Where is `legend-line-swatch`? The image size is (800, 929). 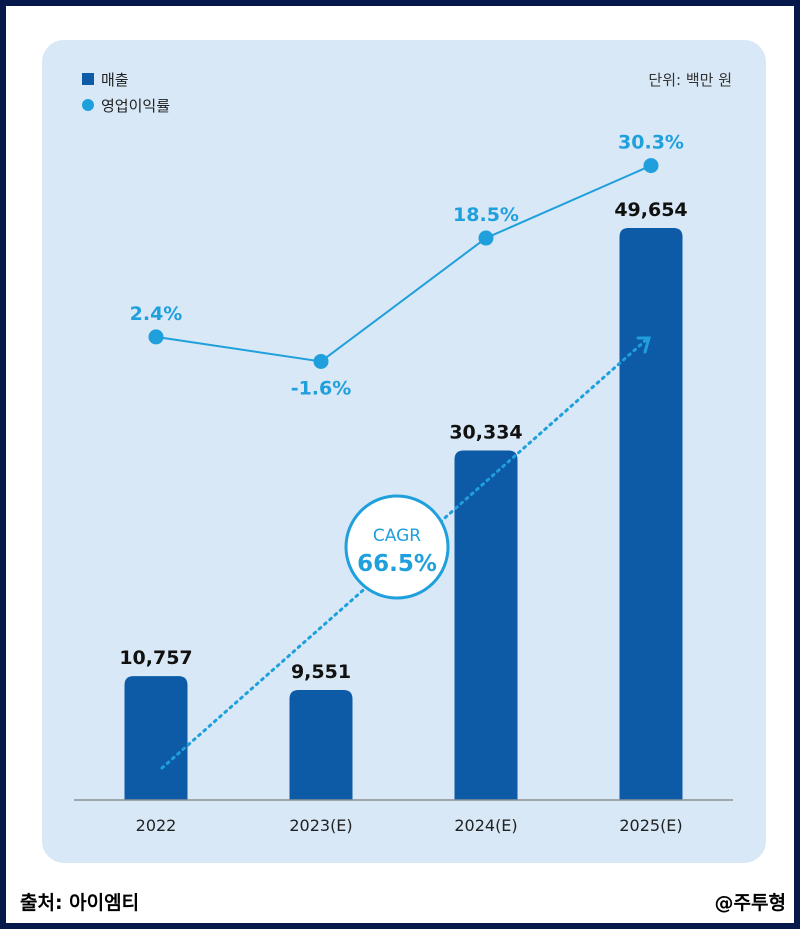
legend-line-swatch is located at coordinates (88, 105).